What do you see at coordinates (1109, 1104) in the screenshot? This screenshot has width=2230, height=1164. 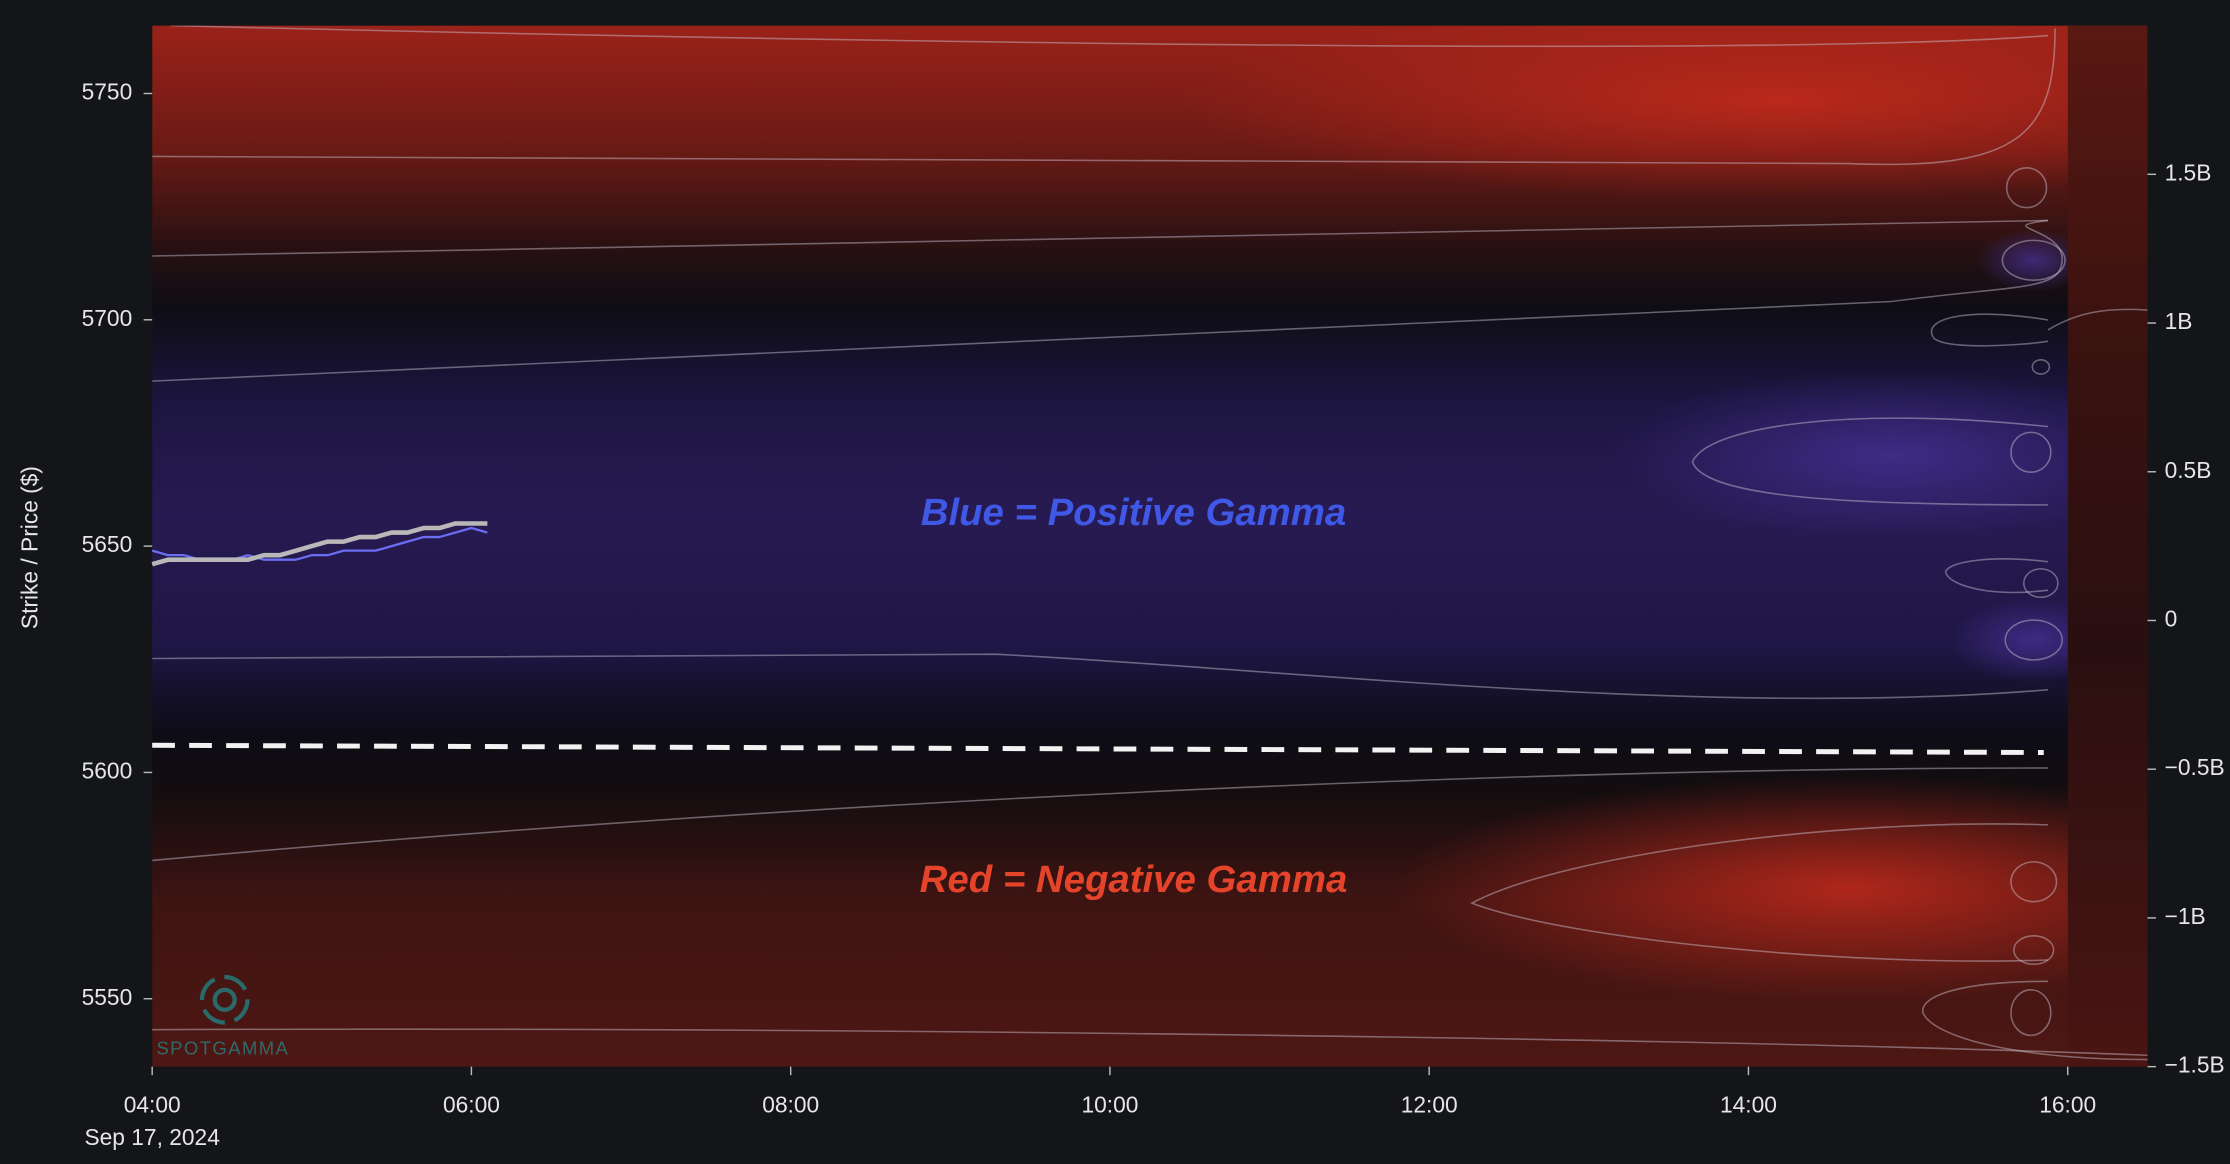 I see `x-tick-label: 10:00` at bounding box center [1109, 1104].